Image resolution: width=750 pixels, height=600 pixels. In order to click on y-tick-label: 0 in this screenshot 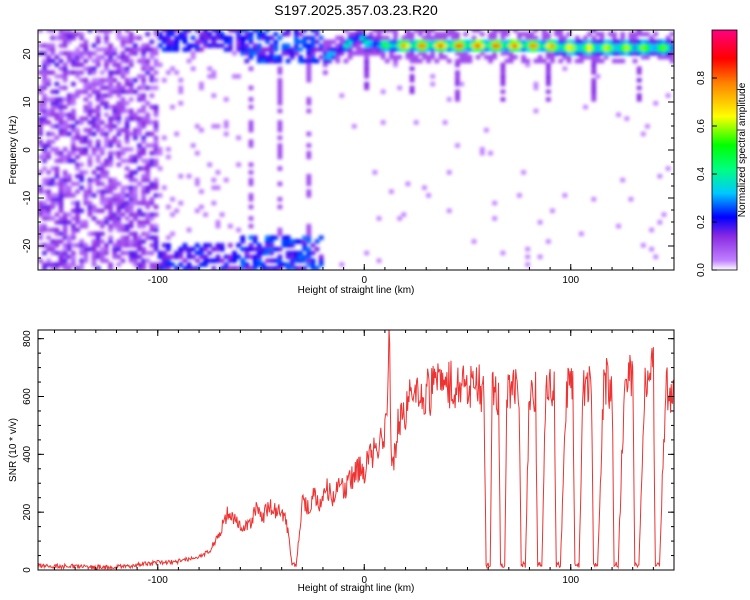, I will do `click(27, 570)`.